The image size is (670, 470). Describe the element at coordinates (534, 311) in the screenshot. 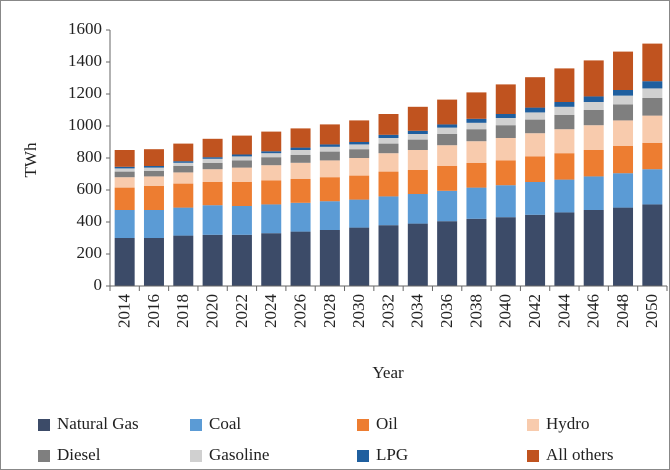

I see `x-tick-label: 2042` at that location.